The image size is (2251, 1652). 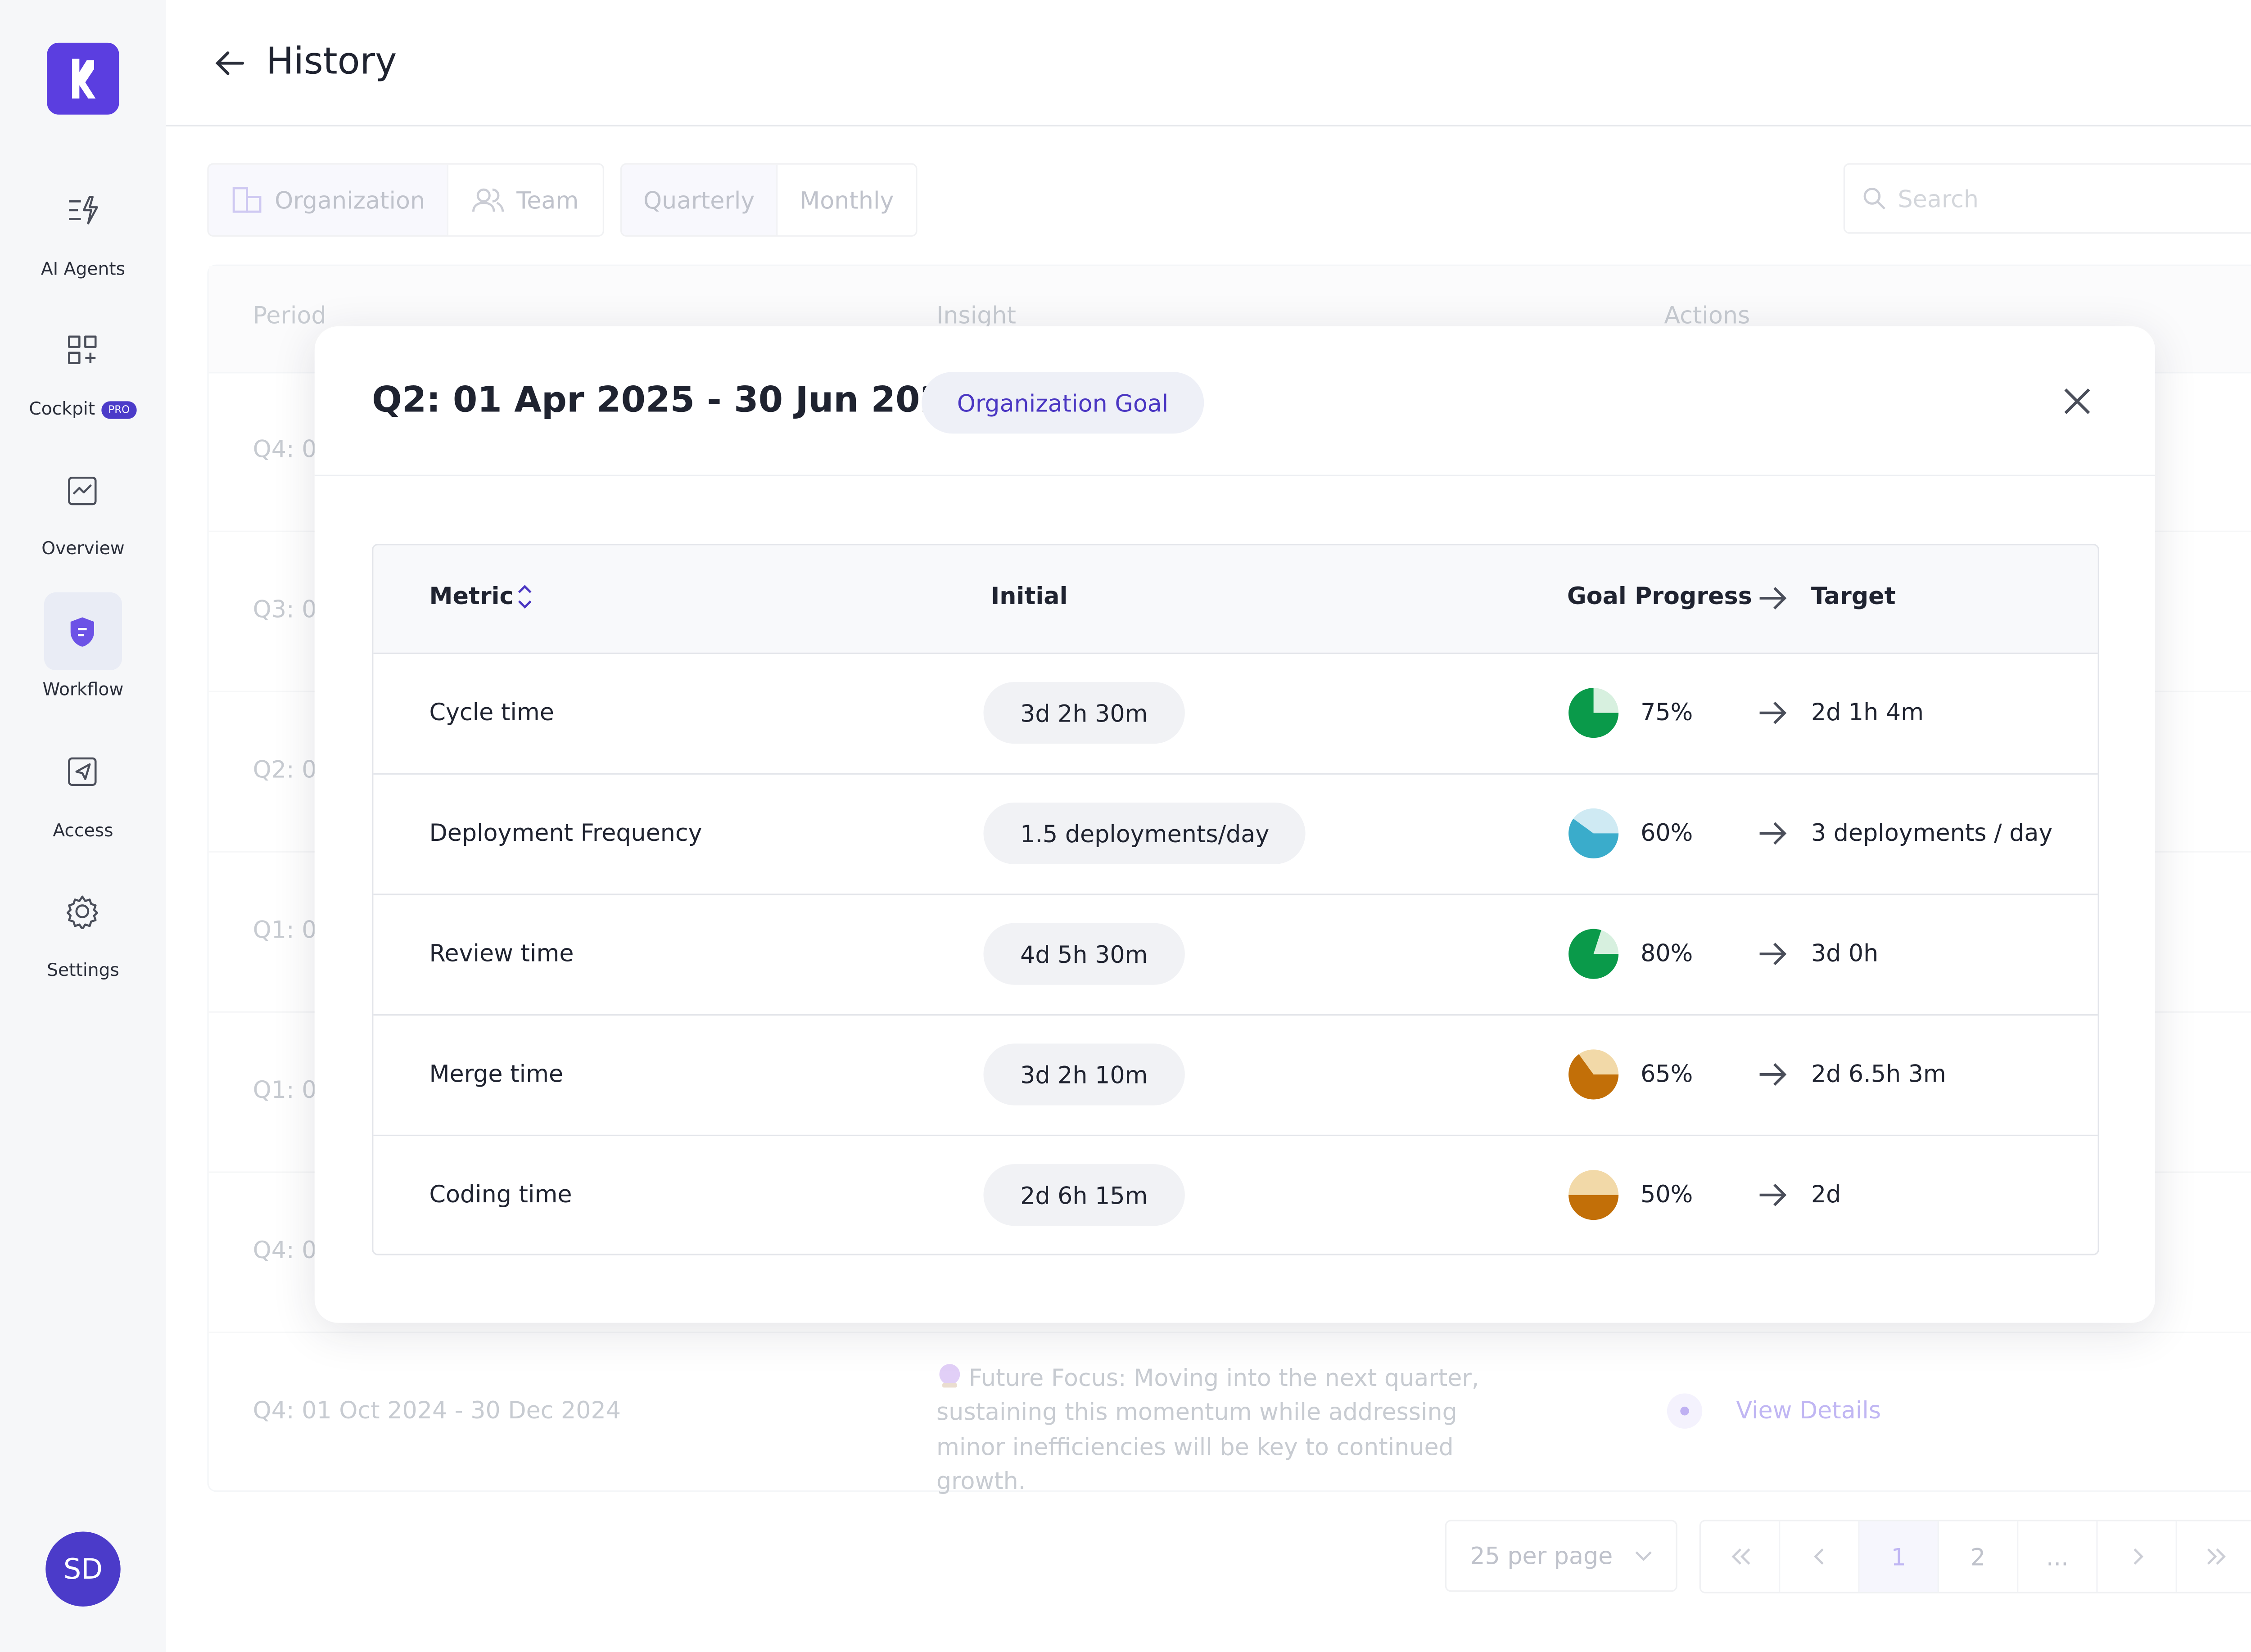 What do you see at coordinates (471, 596) in the screenshot?
I see `column-header: Metric` at bounding box center [471, 596].